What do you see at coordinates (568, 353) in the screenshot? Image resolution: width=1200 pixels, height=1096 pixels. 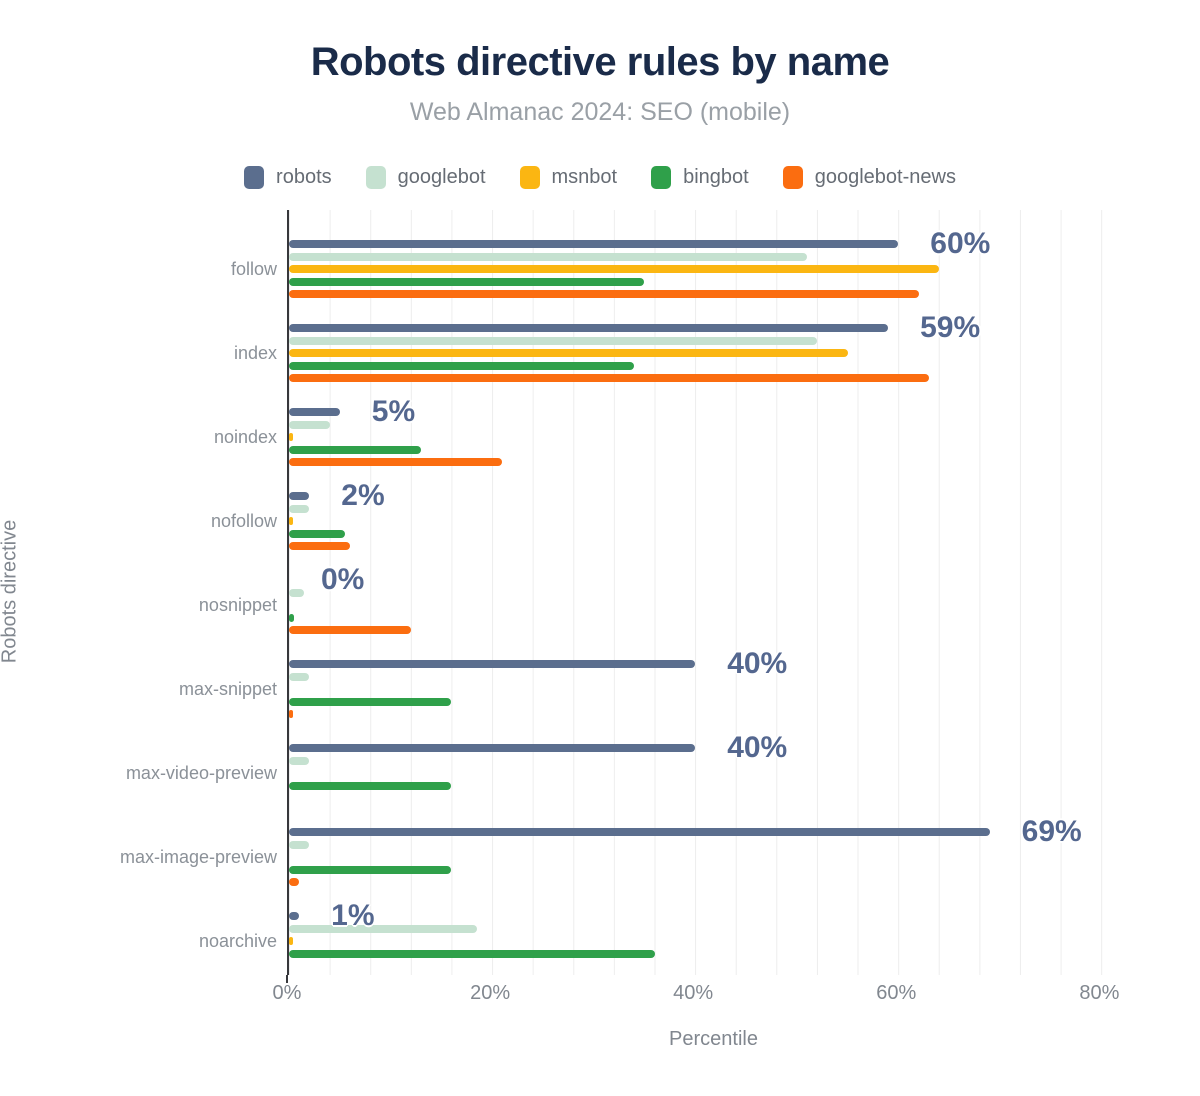 I see `bar-index-msnbot` at bounding box center [568, 353].